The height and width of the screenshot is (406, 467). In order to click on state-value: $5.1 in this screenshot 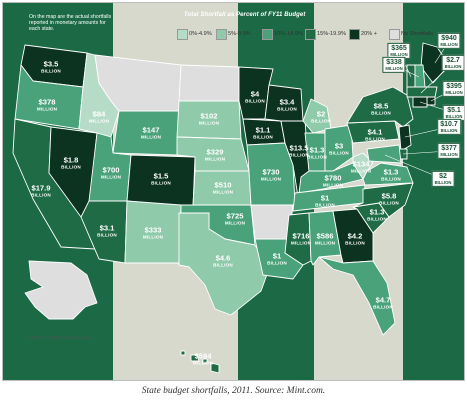, I will do `click(454, 110)`.